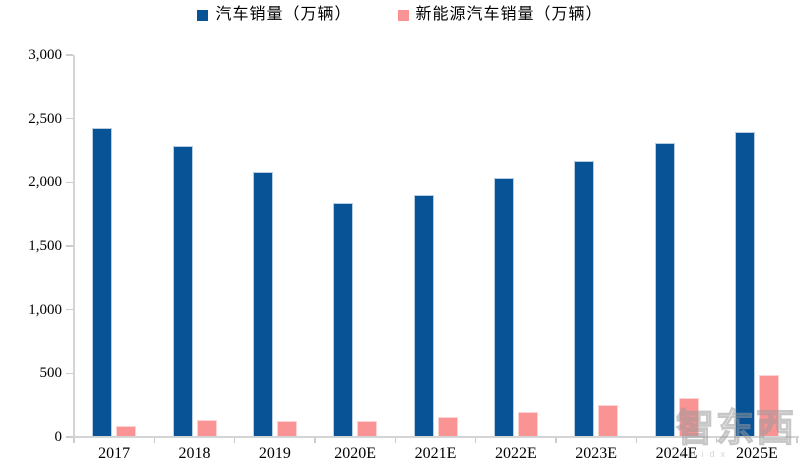 This screenshot has width=800, height=473. I want to click on nev-sales-bar-2025E, so click(768, 405).